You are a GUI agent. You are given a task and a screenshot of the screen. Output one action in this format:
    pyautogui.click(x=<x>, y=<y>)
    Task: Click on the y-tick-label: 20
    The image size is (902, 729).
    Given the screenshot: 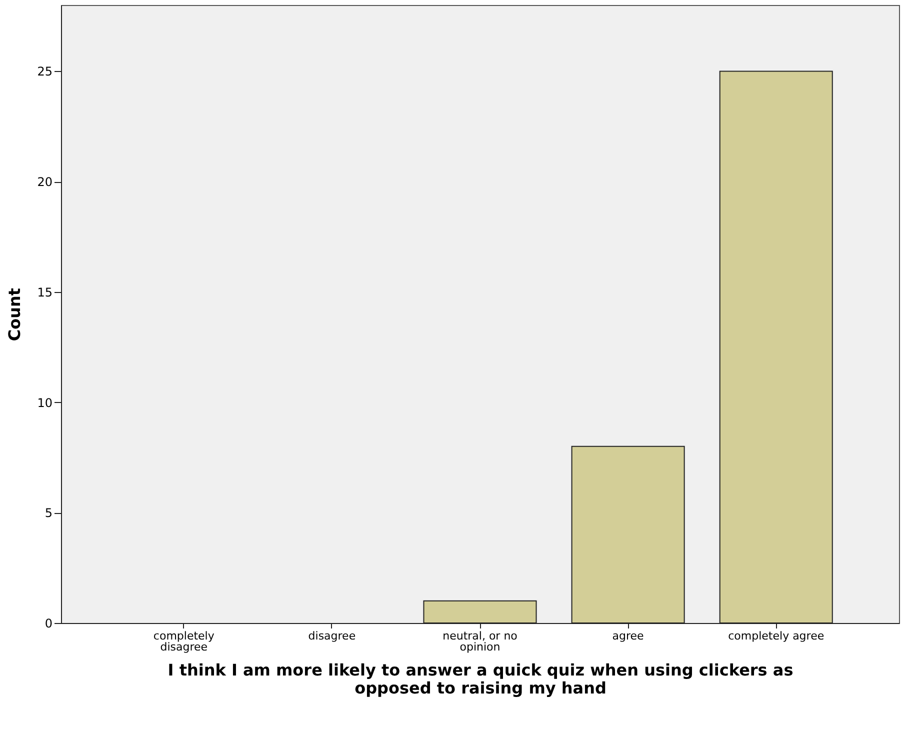 What is the action you would take?
    pyautogui.click(x=44, y=182)
    